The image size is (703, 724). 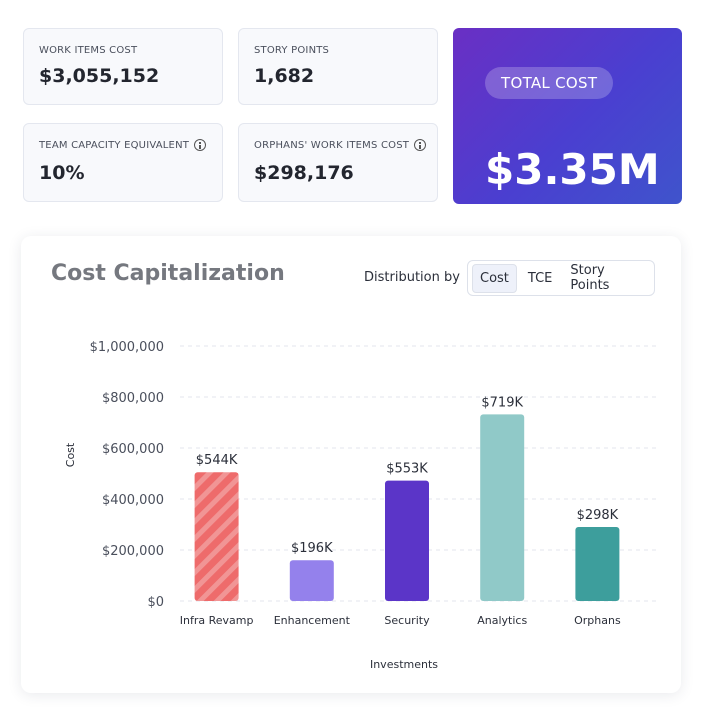 I want to click on metric-value: $3,055,152, so click(x=99, y=76).